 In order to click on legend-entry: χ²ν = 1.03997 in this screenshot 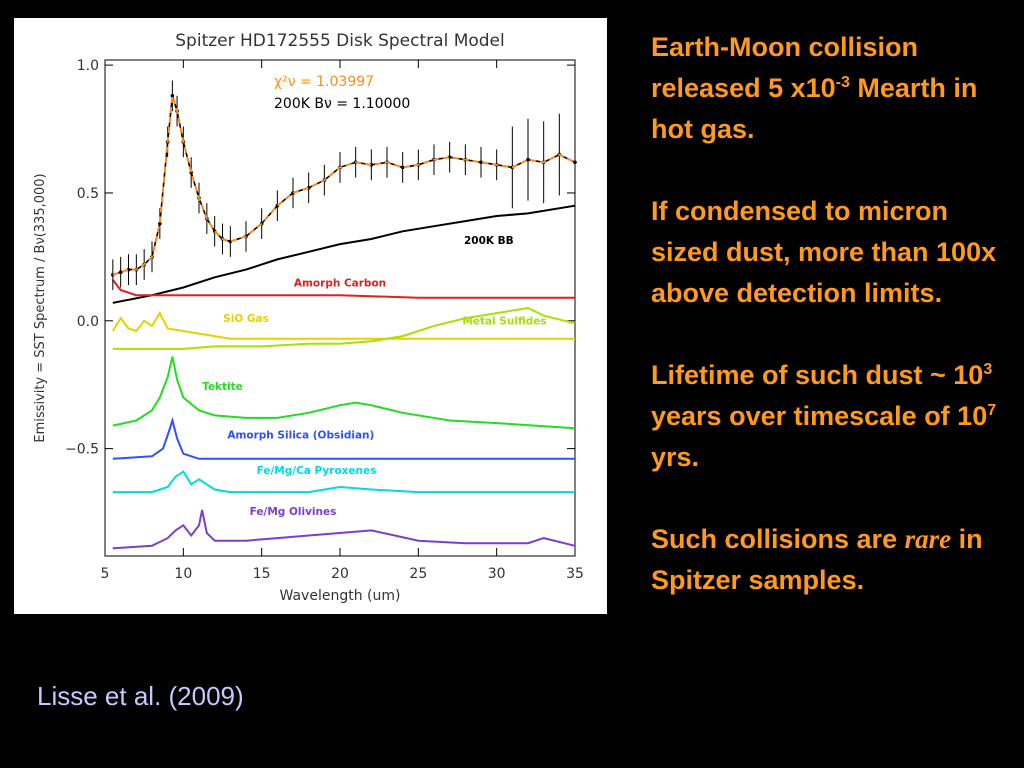, I will do `click(324, 82)`.